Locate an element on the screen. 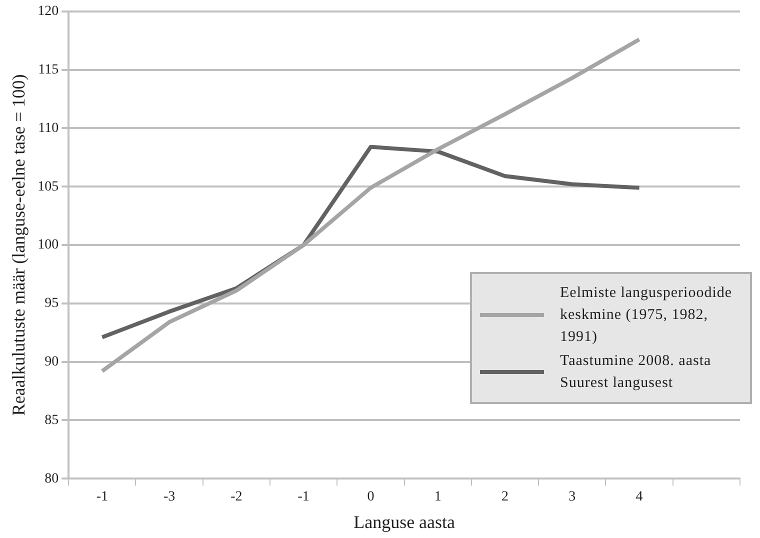 The image size is (760, 538). y-tick-label: 120 is located at coordinates (48, 12).